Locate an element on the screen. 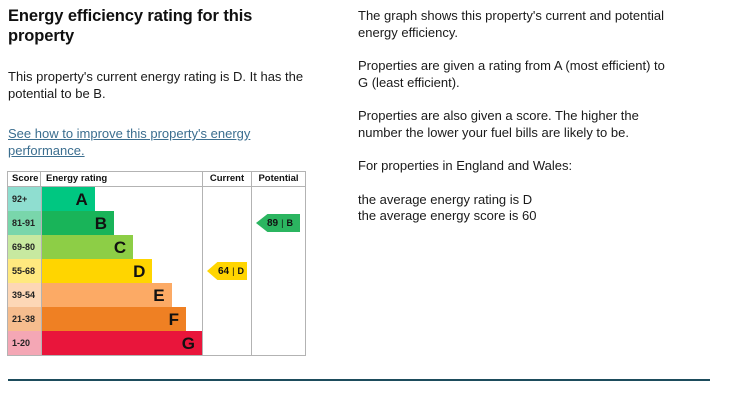  potential-rating-marker: 89 | B is located at coordinates (278, 223).